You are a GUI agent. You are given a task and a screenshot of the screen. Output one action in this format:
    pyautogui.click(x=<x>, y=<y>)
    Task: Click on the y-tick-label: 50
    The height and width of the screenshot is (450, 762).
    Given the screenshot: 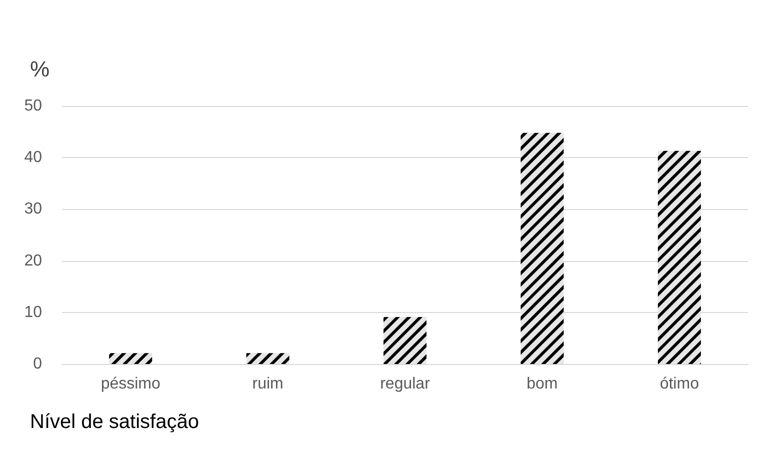 What is the action you would take?
    pyautogui.click(x=33, y=106)
    